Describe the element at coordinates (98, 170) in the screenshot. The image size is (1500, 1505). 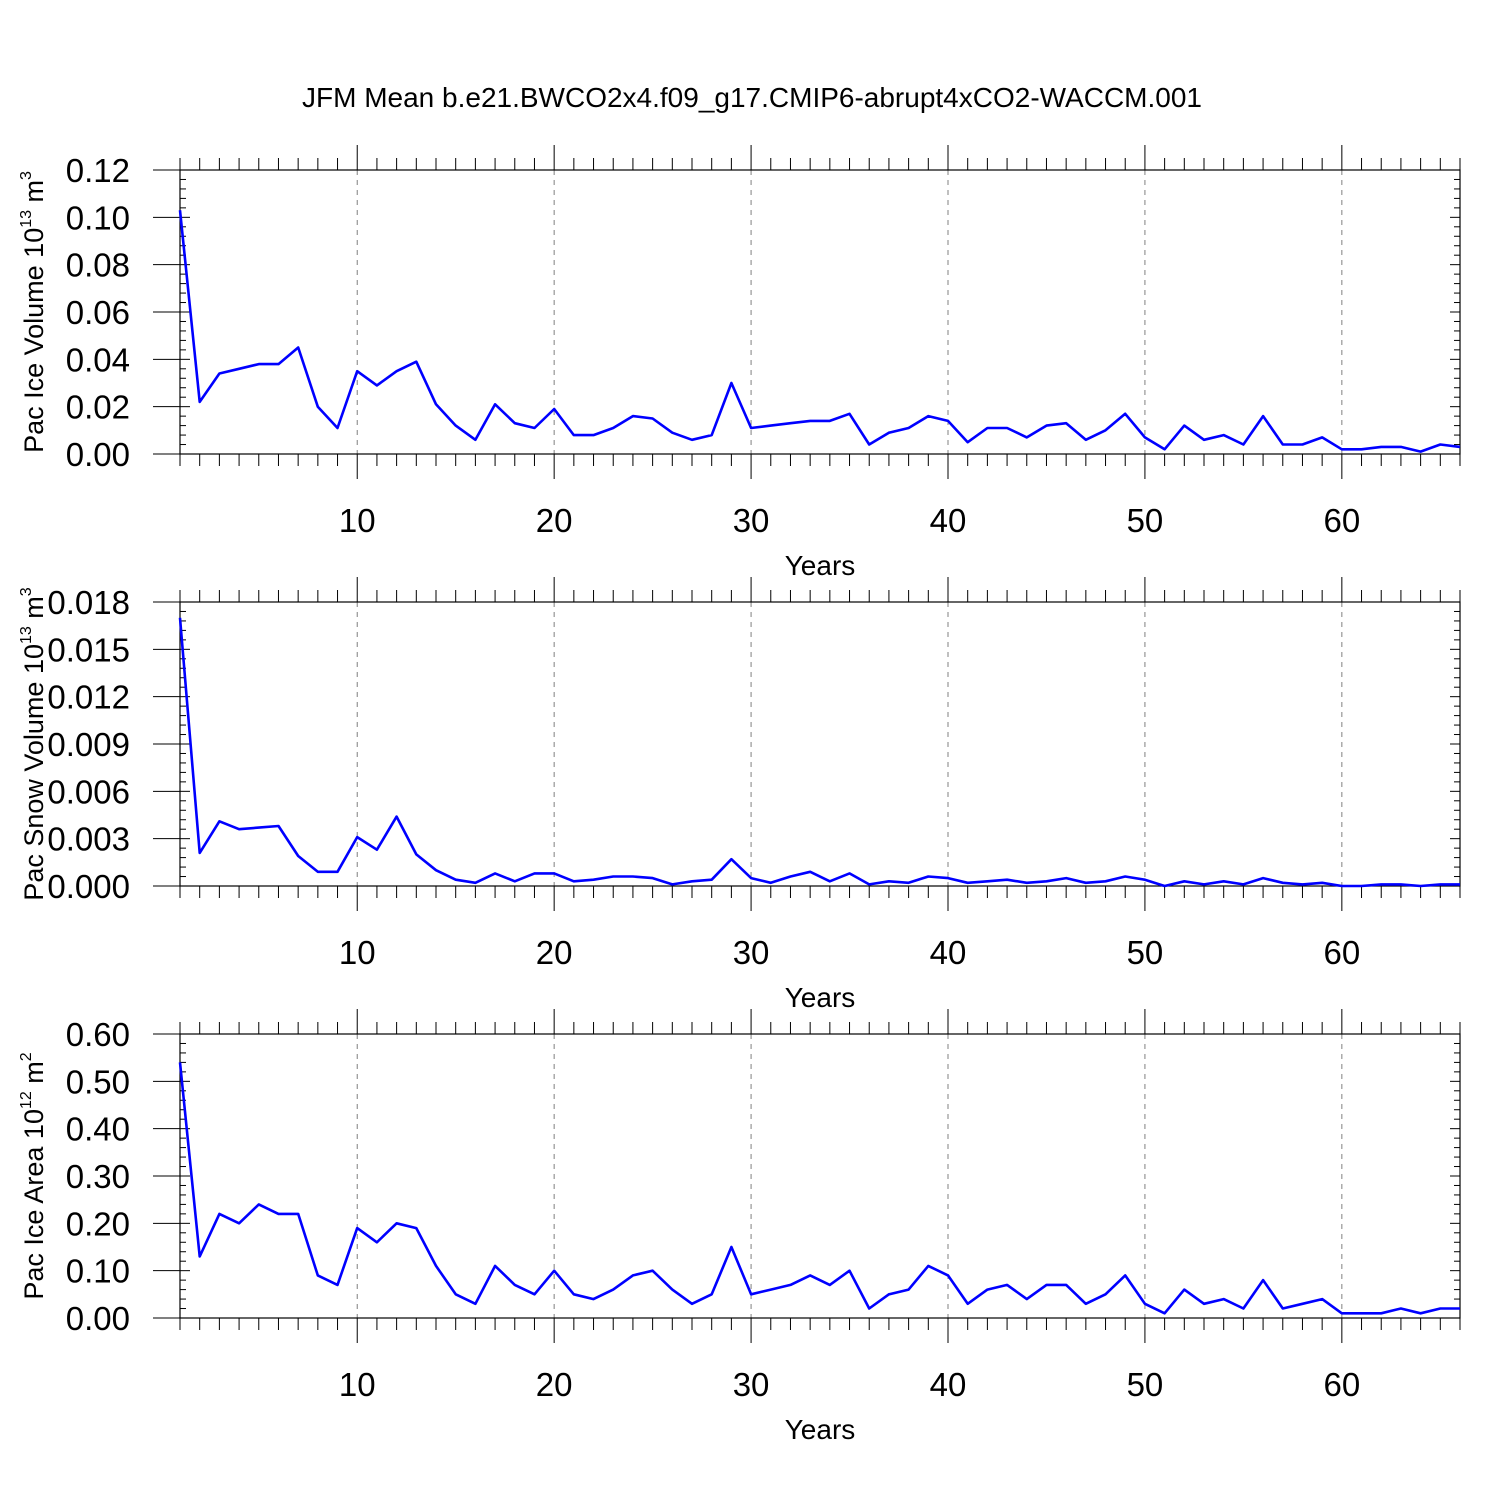
I see `y-tick-label: 0.12` at that location.